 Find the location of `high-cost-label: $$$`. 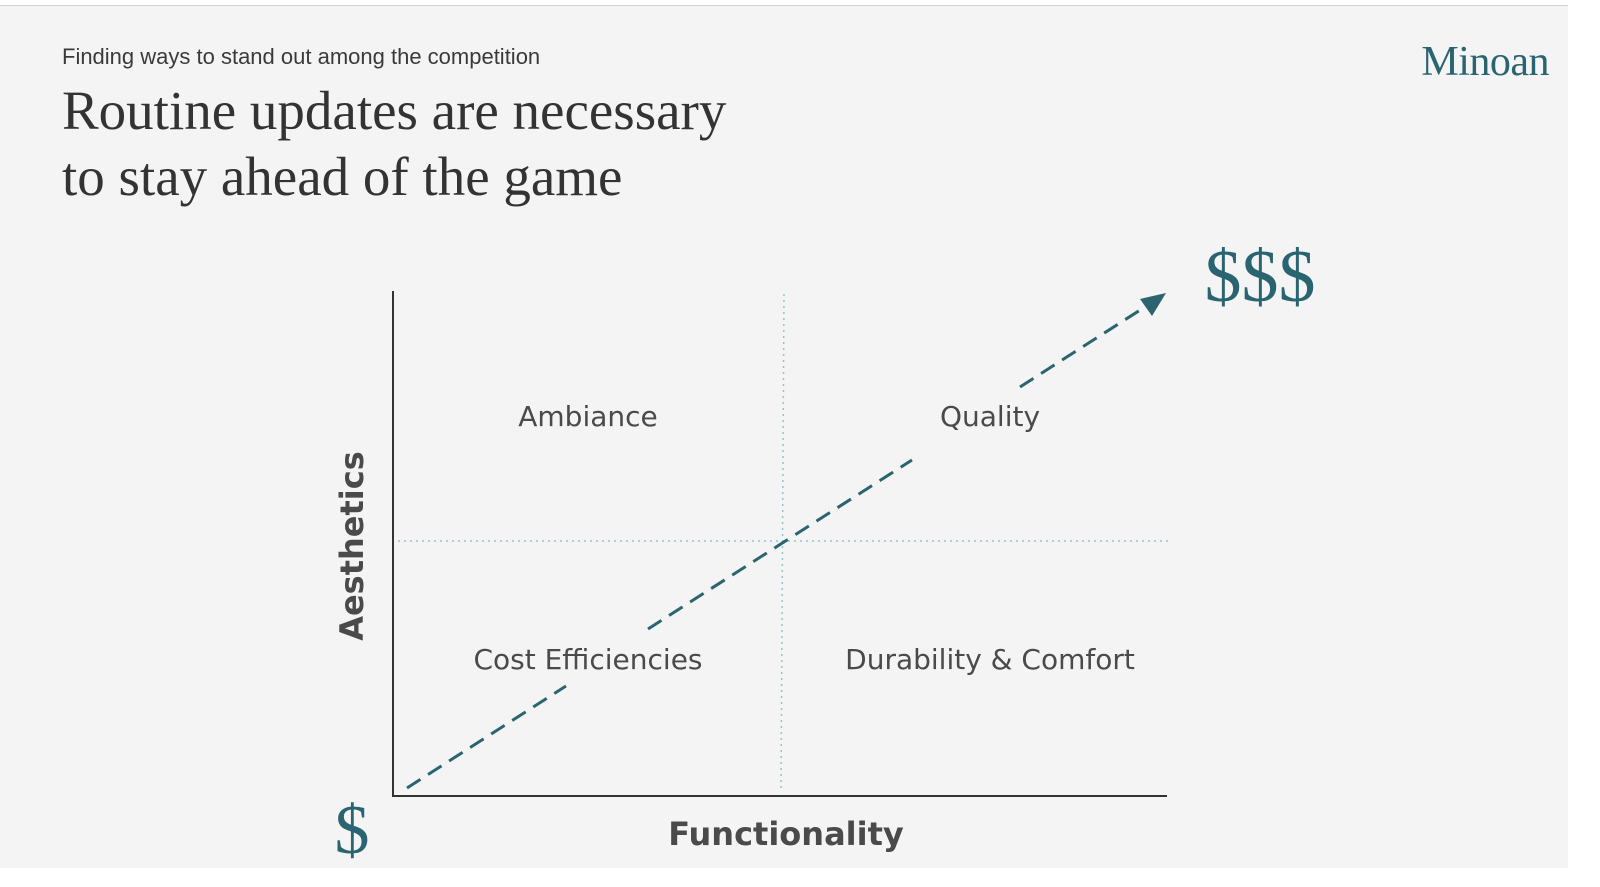

high-cost-label: $$$ is located at coordinates (1260, 277).